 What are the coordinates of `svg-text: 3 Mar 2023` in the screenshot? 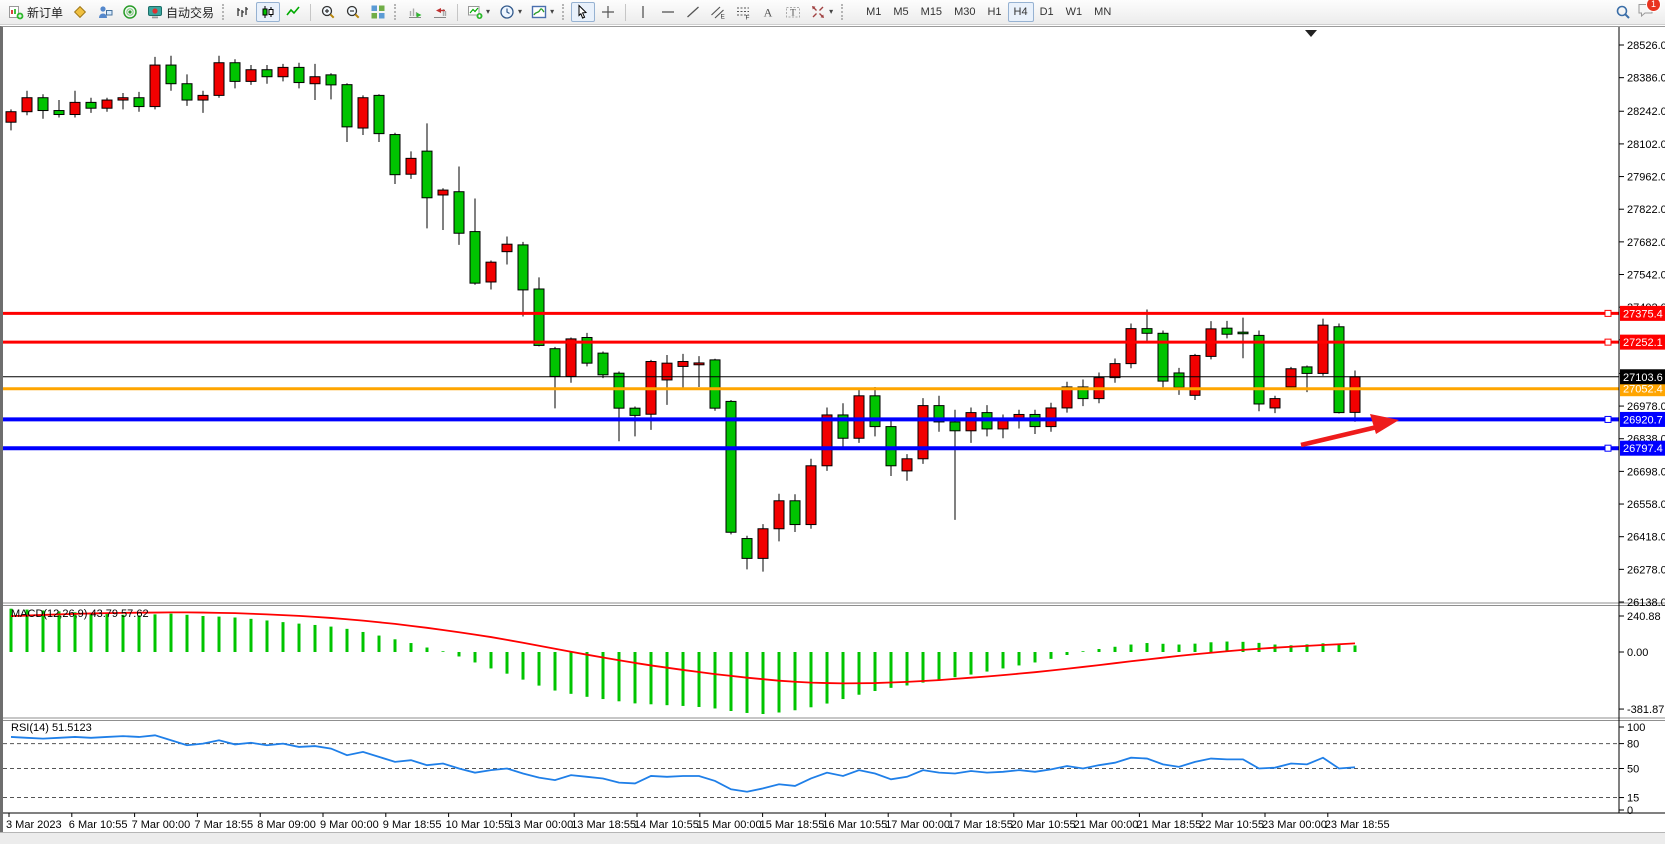 It's located at (34, 825).